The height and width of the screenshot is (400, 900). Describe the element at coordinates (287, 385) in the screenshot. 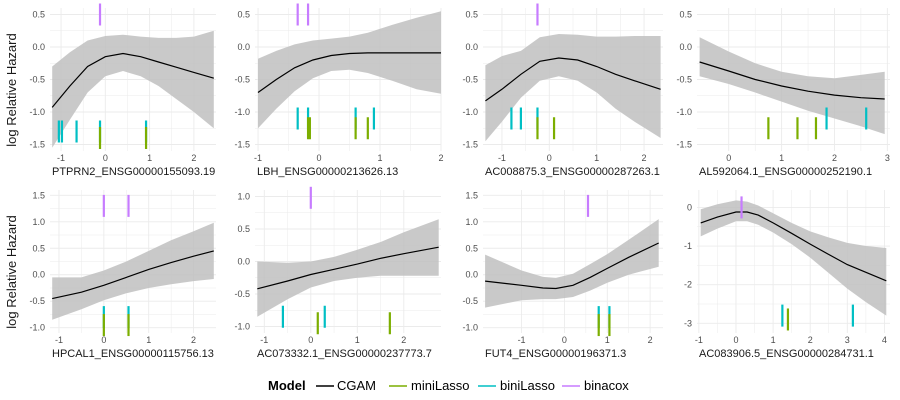

I see `legend-title: Model` at that location.